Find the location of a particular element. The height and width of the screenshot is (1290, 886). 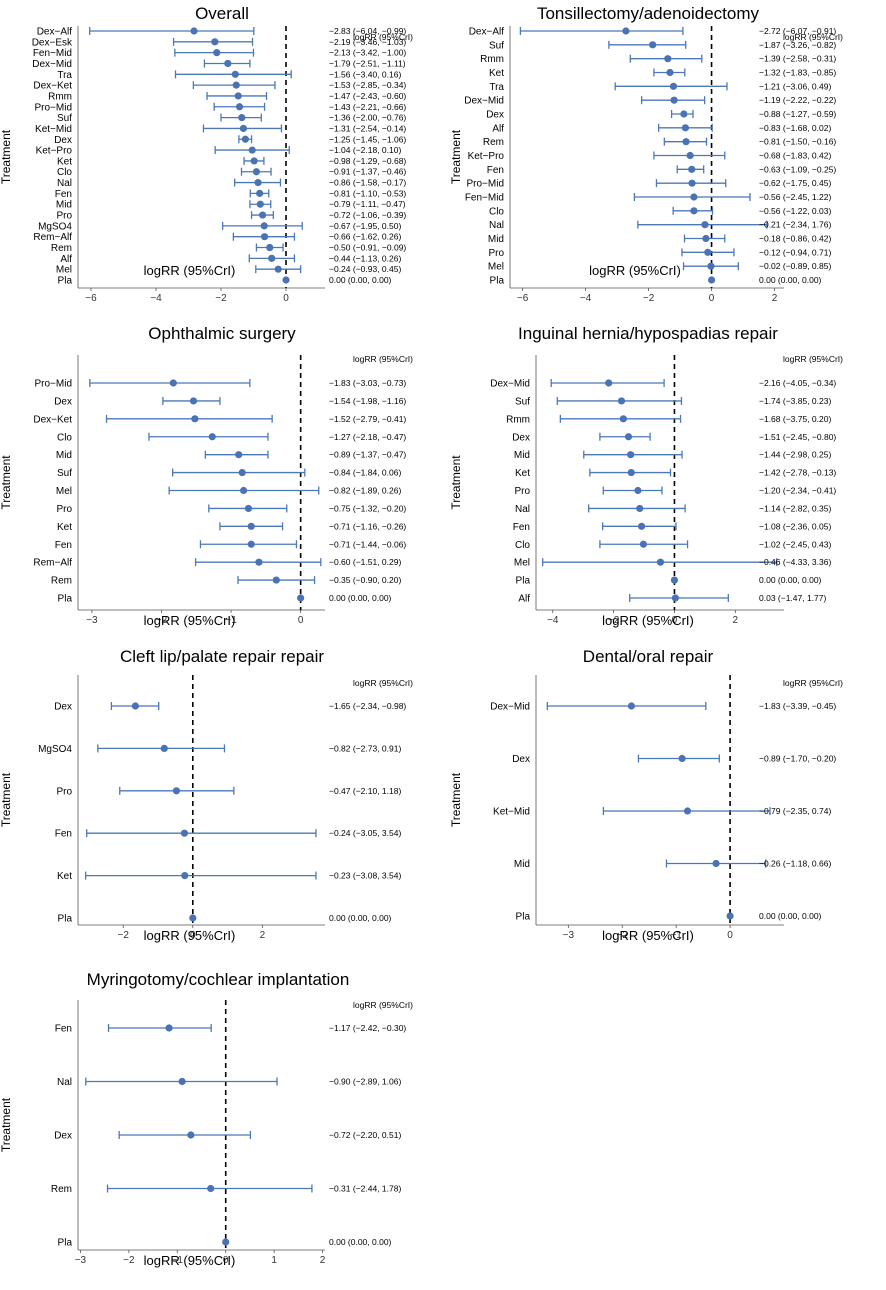

estimate-text: −0.79 (−2.35, 0.74) is located at coordinates (795, 811).